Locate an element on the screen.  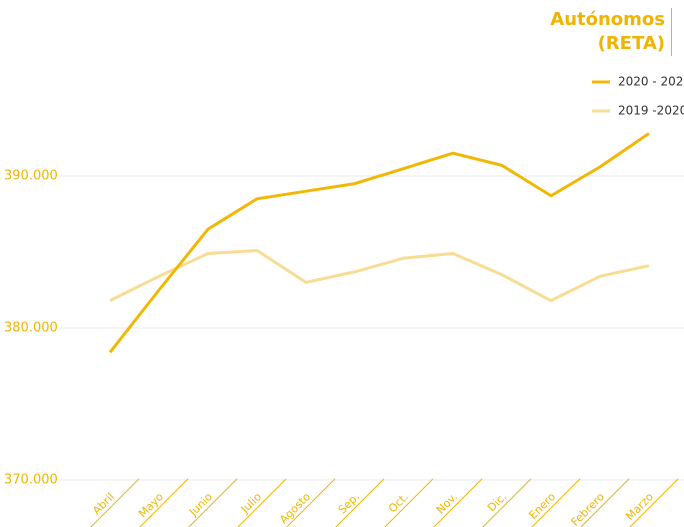
x-tick: Dic. is located at coordinates (505, 502).